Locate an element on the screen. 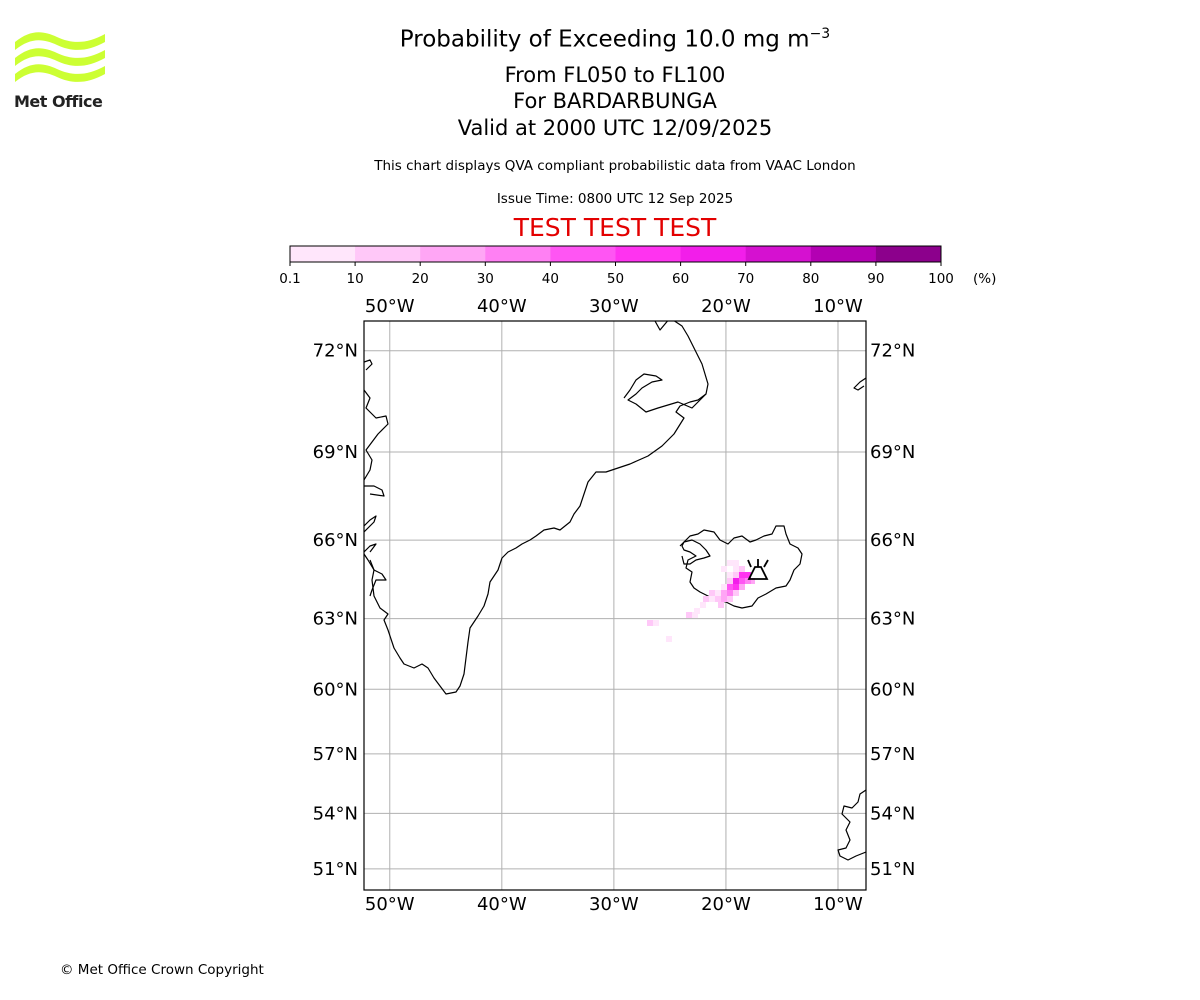  chart-title: Probability of Exceeding 10.0 mg m−3 is located at coordinates (607, 39).